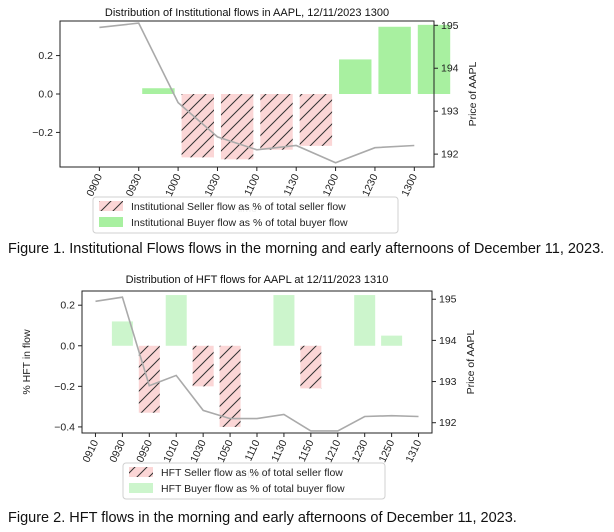 Image resolution: width=614 pixels, height=532 pixels. Describe the element at coordinates (42, 133) in the screenshot. I see `inst-ytick-label: −0.2` at that location.